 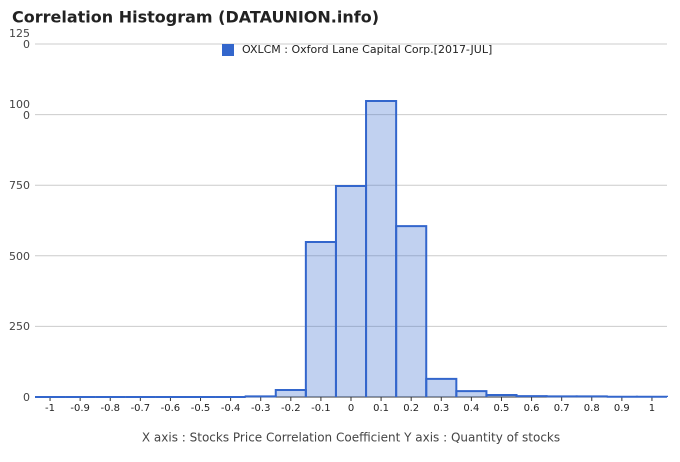 I want to click on x-tick-label: -0.7, so click(x=141, y=408).